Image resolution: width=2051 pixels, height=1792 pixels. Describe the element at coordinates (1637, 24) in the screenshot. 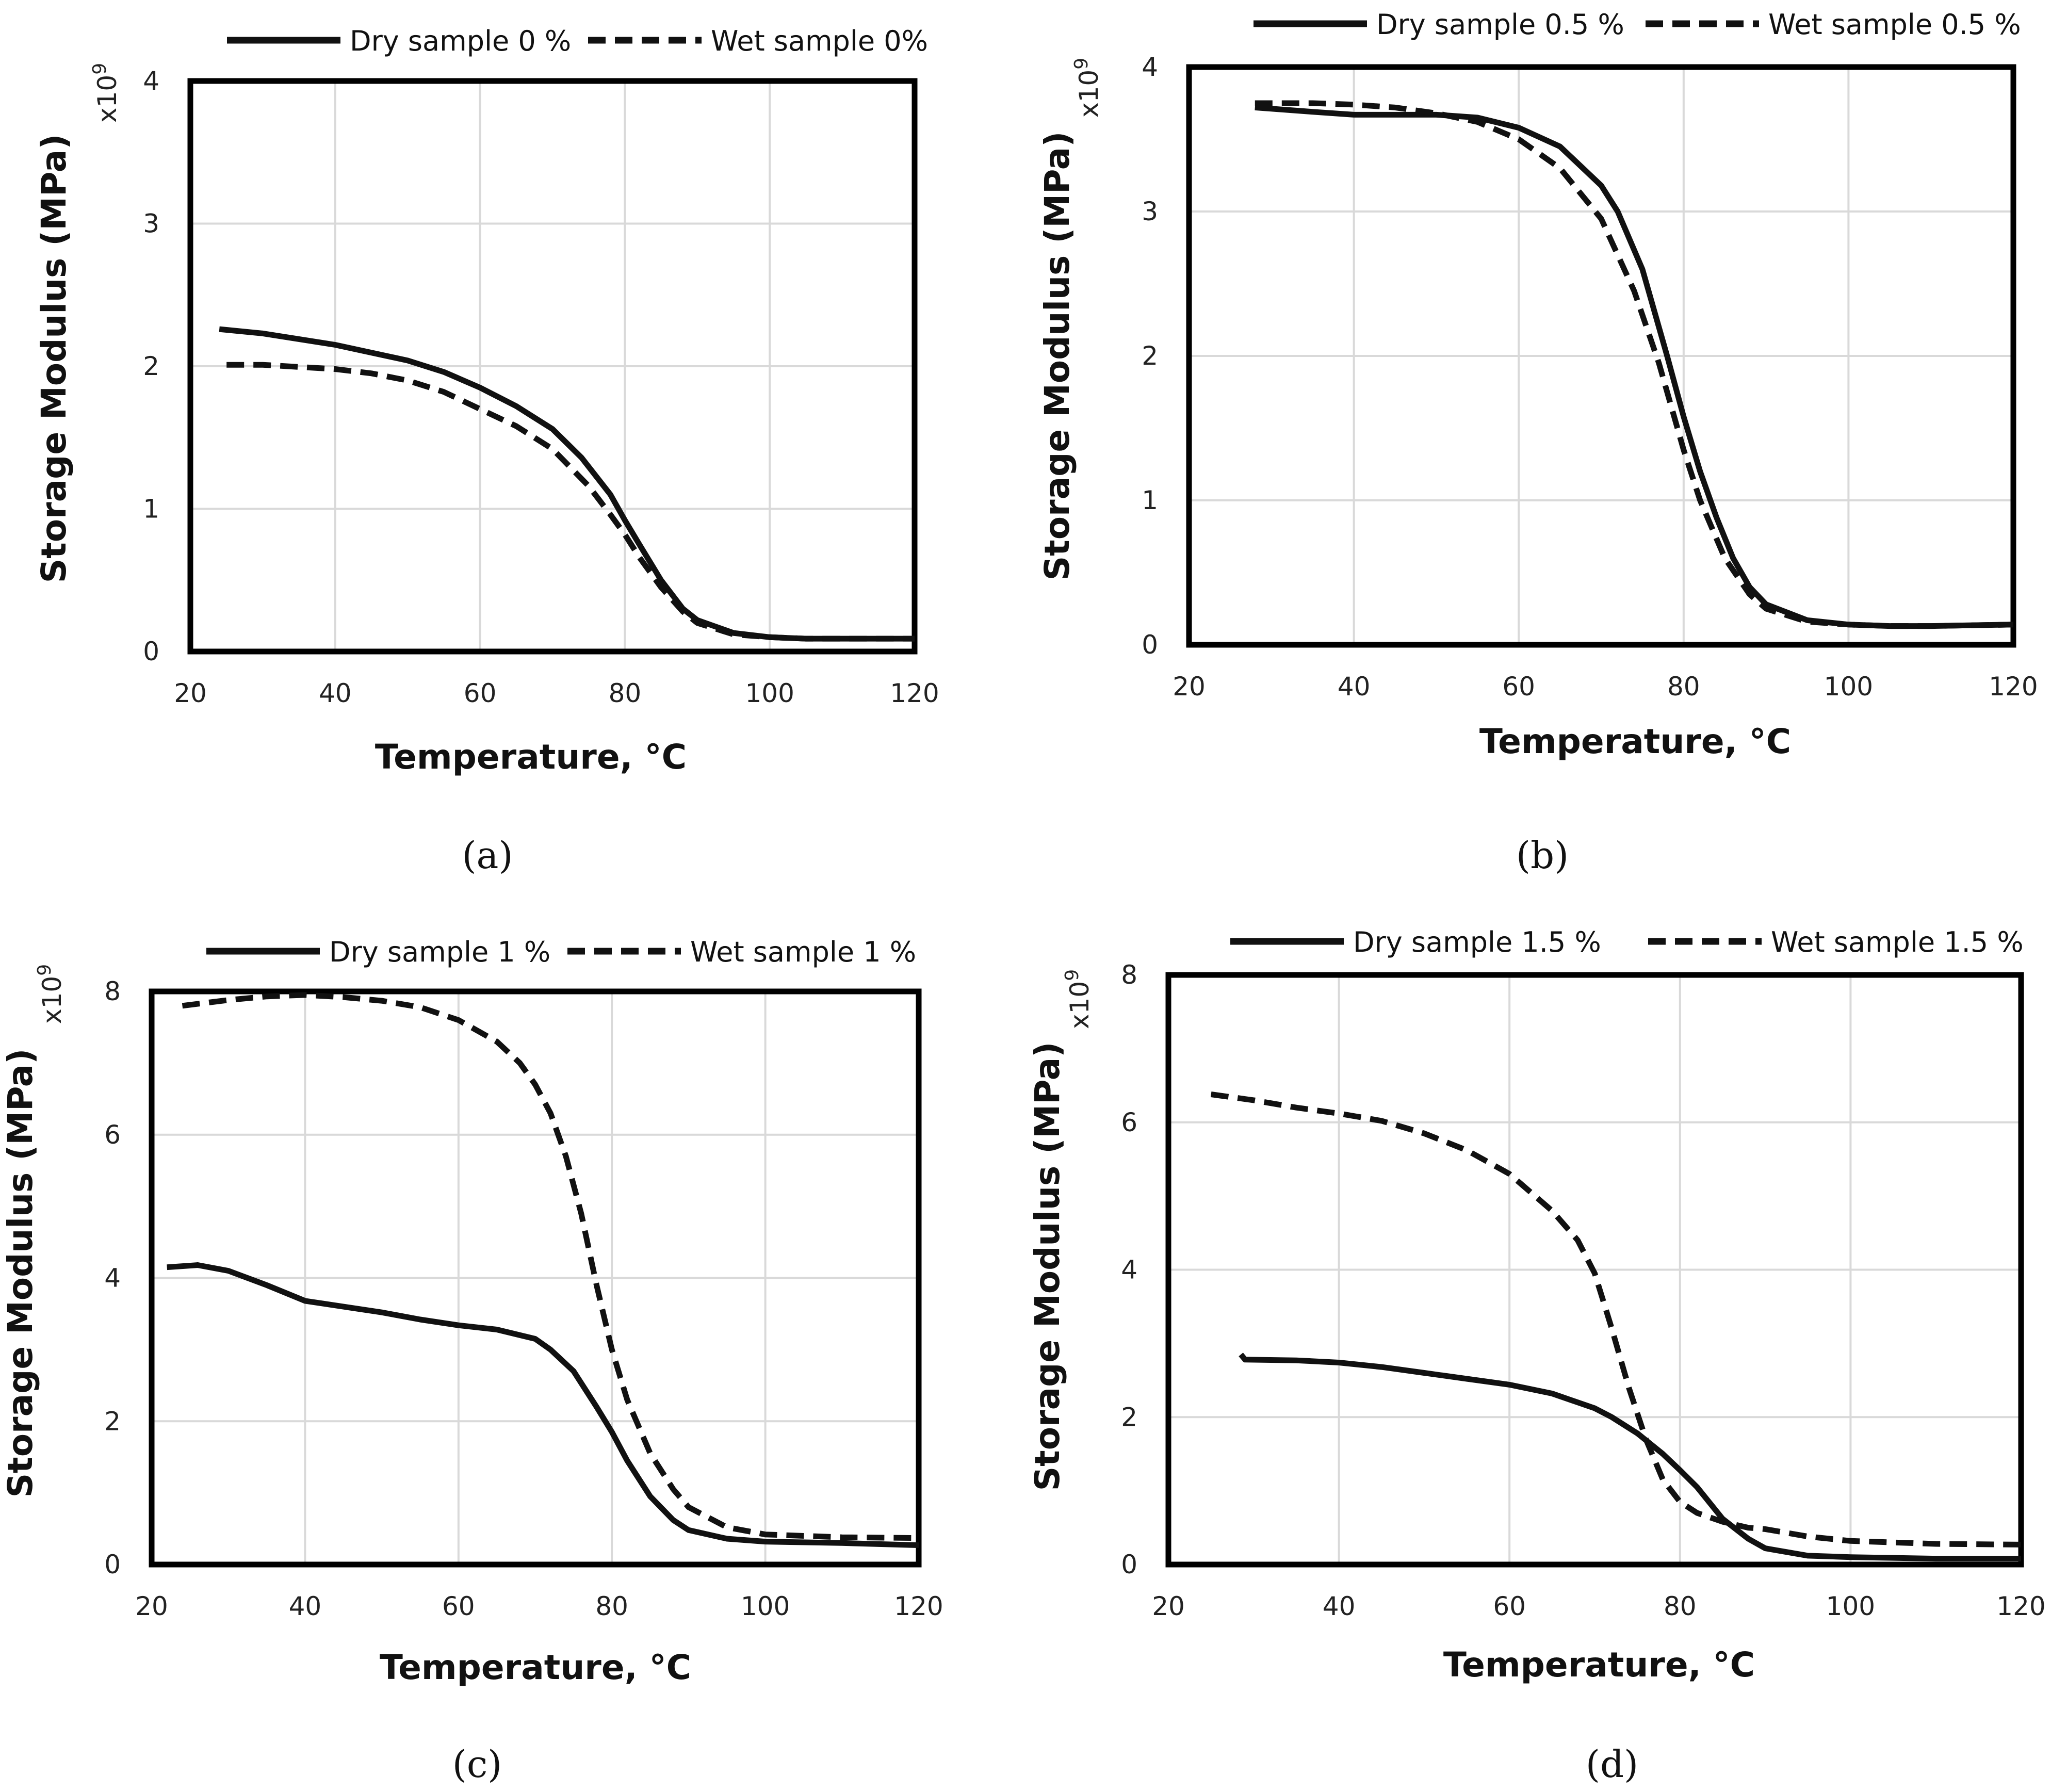

I see `legend: Dry sample 0.5 % Wet sample 0.5 %` at that location.